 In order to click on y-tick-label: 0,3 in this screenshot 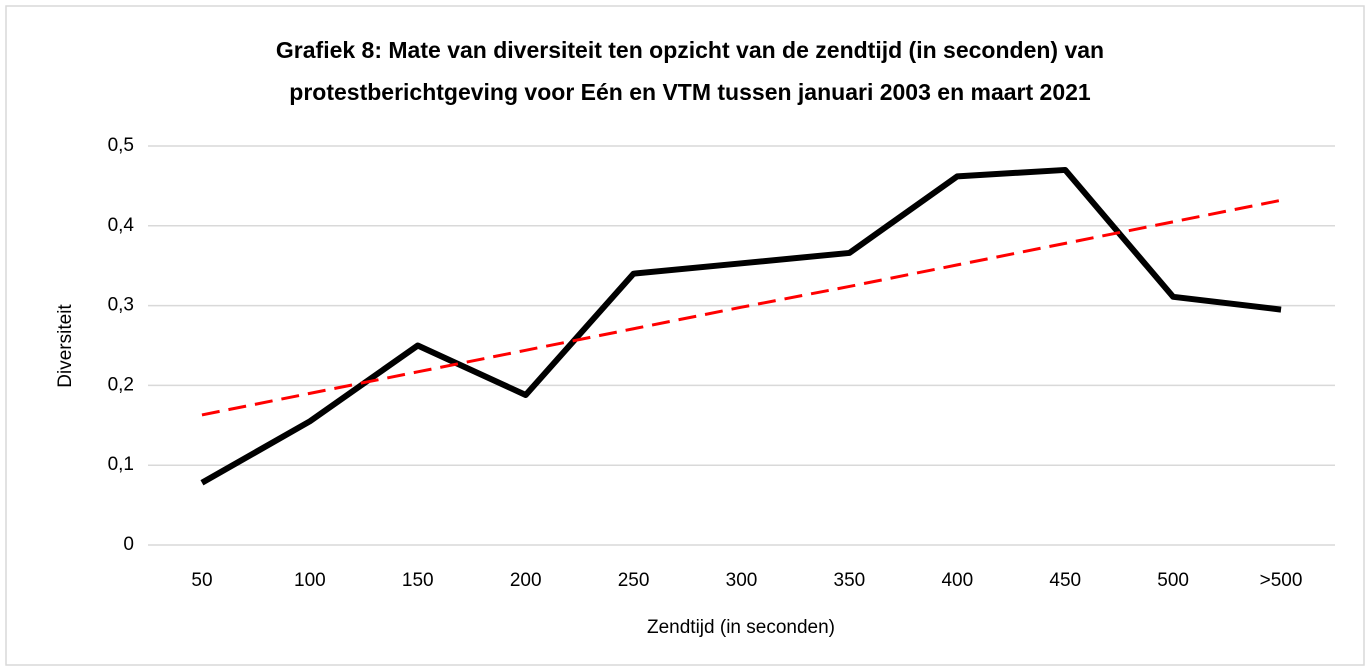, I will do `click(121, 305)`.